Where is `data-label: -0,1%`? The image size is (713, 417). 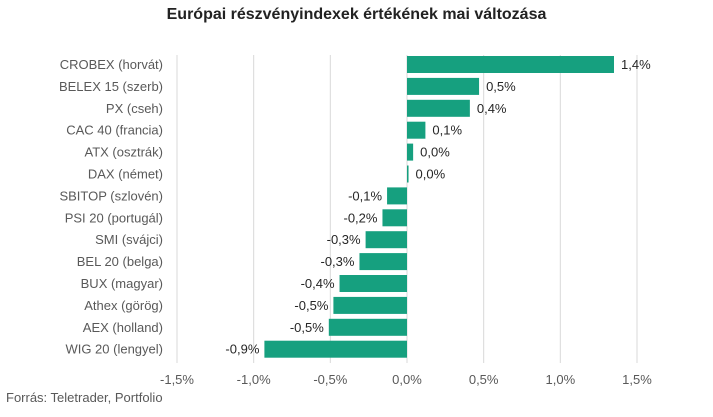
data-label: -0,1% is located at coordinates (365, 195).